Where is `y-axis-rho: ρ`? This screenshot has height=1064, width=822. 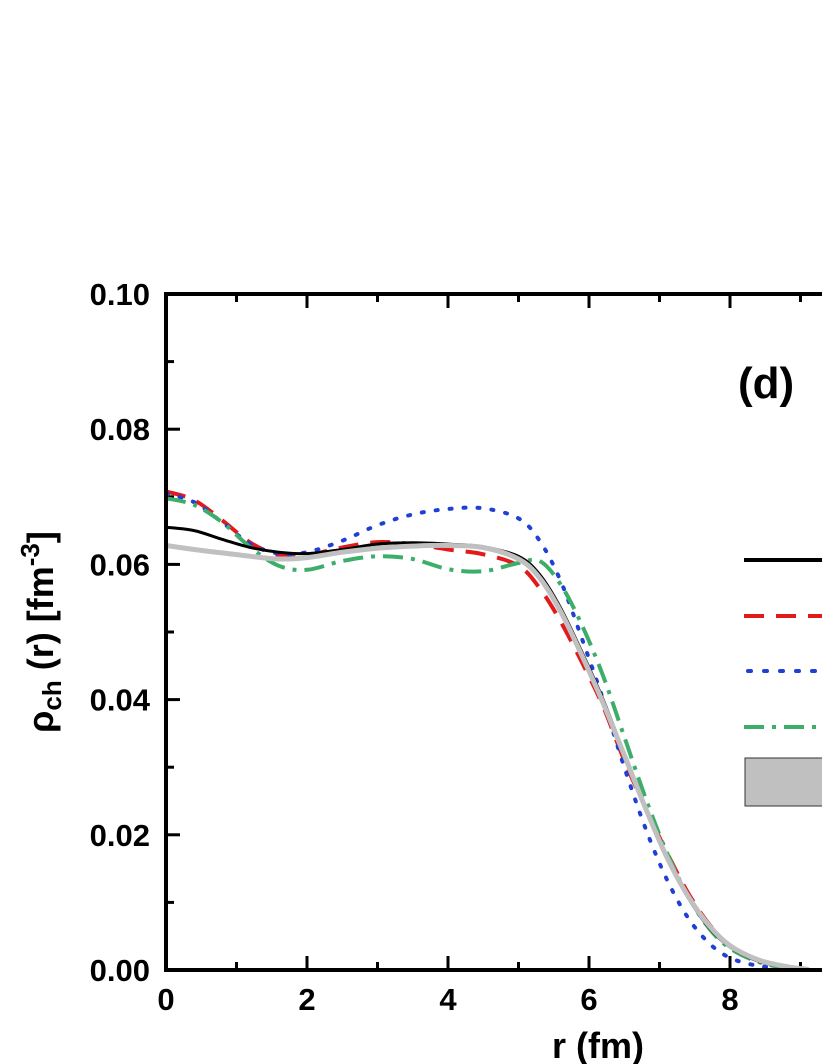
y-axis-rho: ρ is located at coordinates (40, 722).